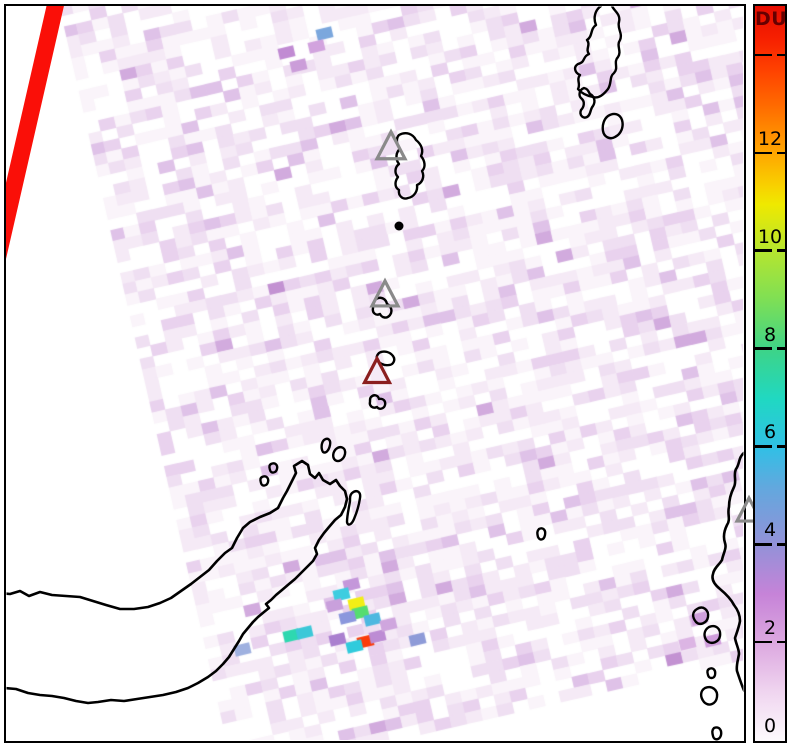 The width and height of the screenshot is (788, 746). Describe the element at coordinates (770, 334) in the screenshot. I see `colorbar-tick-label: 8` at that location.